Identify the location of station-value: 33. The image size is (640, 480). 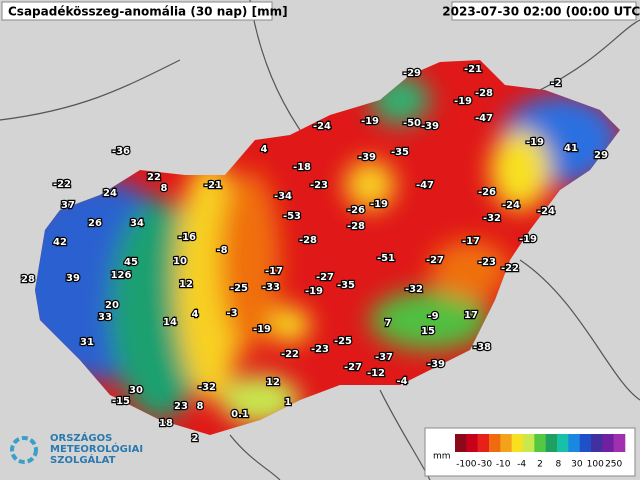
(105, 317).